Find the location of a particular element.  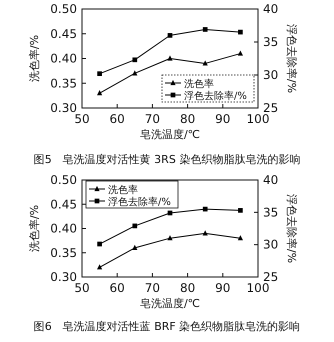

text: 图5 皂洗温度对活性黄 3RS 染色织物脂肽皂洗的影响 is located at coordinates (167, 159).